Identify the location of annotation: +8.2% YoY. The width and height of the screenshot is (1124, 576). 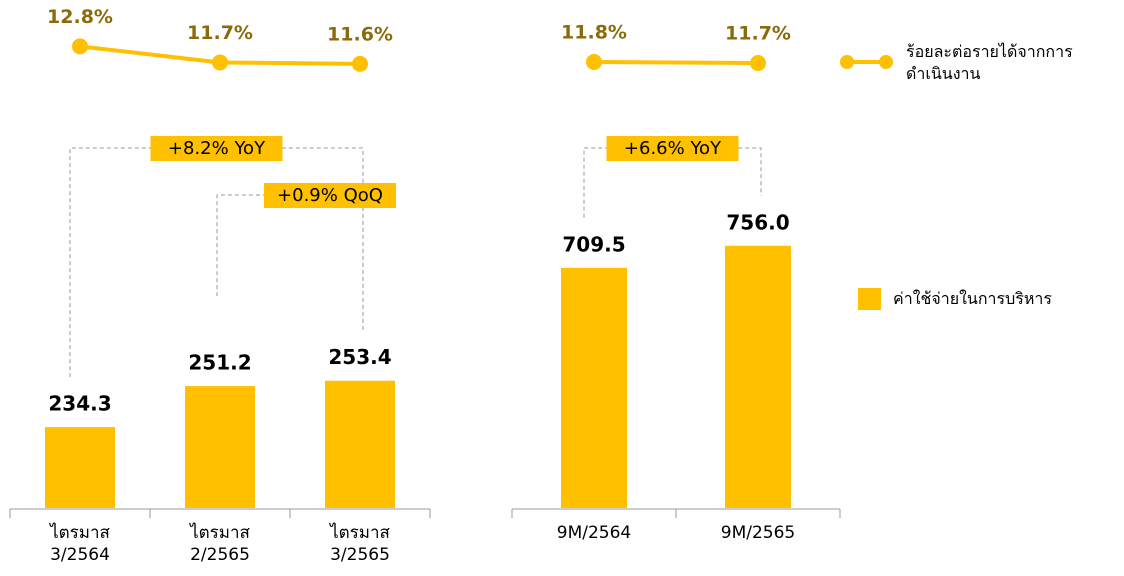
(217, 148).